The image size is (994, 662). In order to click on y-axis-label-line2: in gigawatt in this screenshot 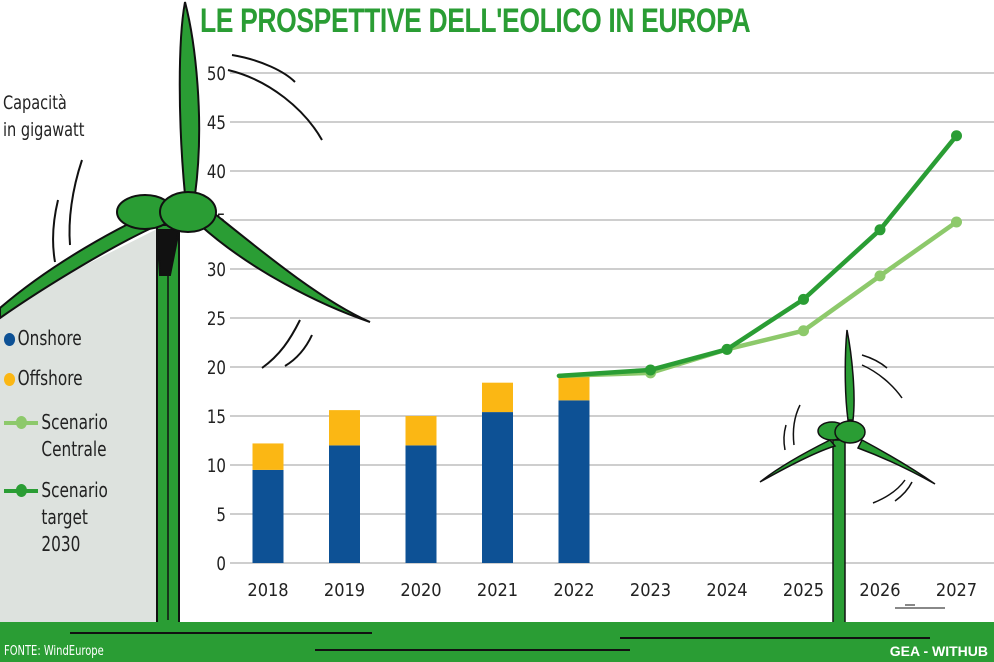, I will do `click(44, 130)`.